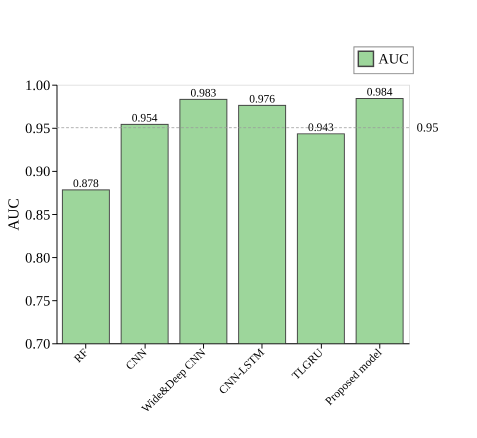 This screenshot has height=438, width=477. I want to click on y-tick-label: 0.95, so click(37, 129).